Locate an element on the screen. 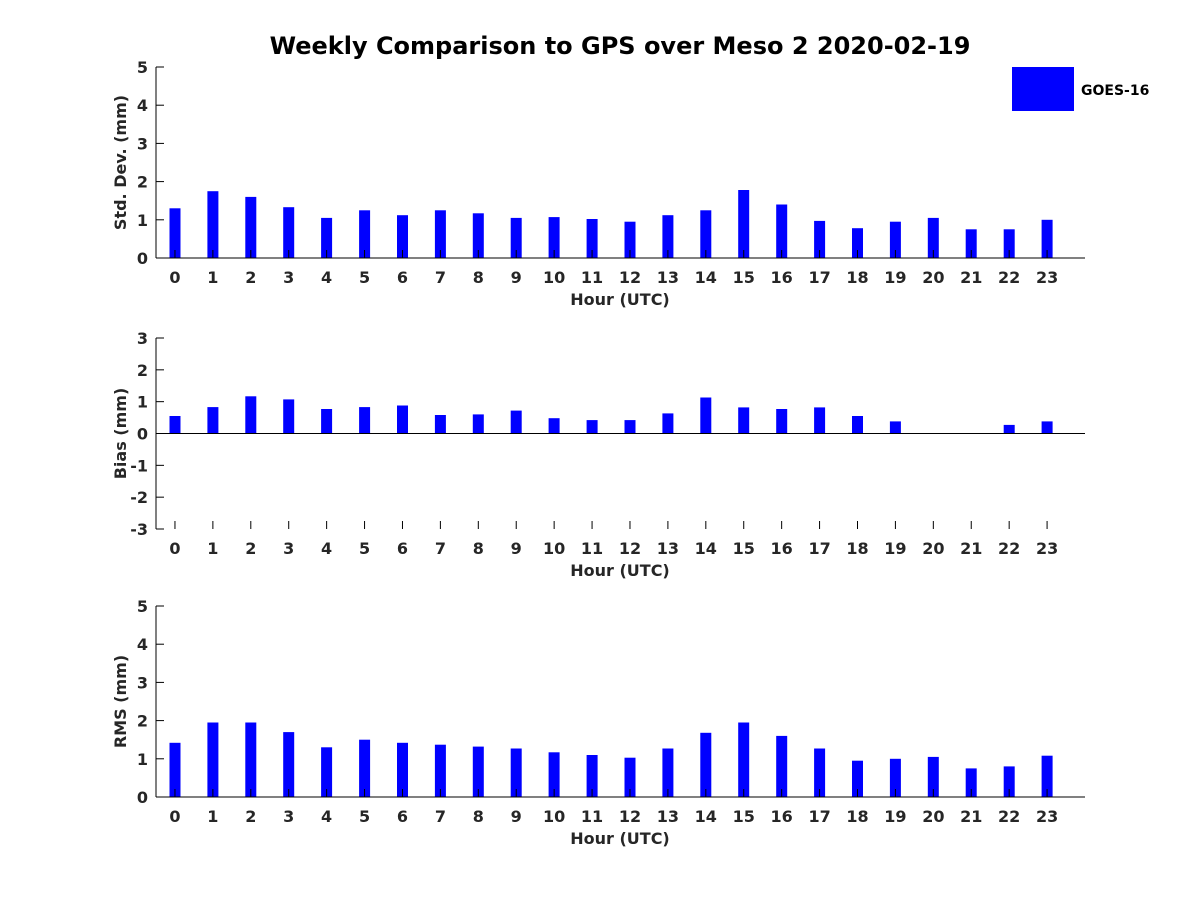 The image size is (1200, 900). x-tick-label-stddev-16: 16 is located at coordinates (782, 277).